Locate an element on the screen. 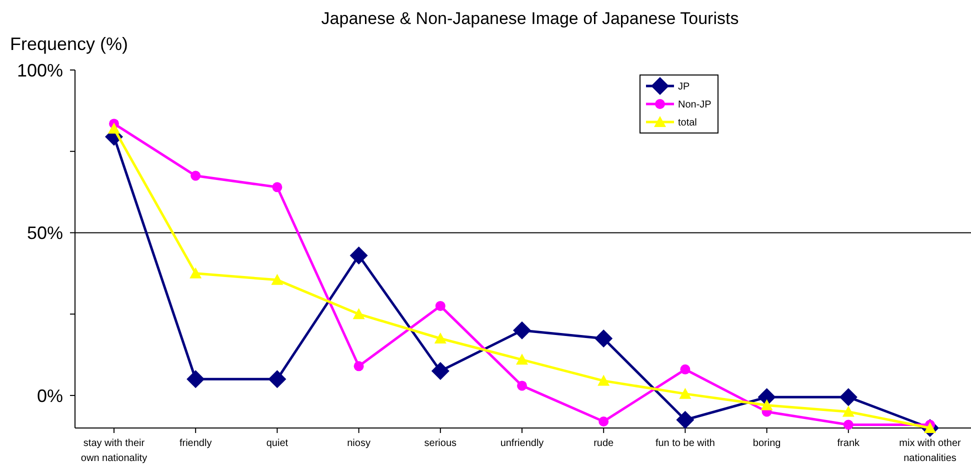 The image size is (971, 470). y-tick-label: 0% is located at coordinates (49, 396).